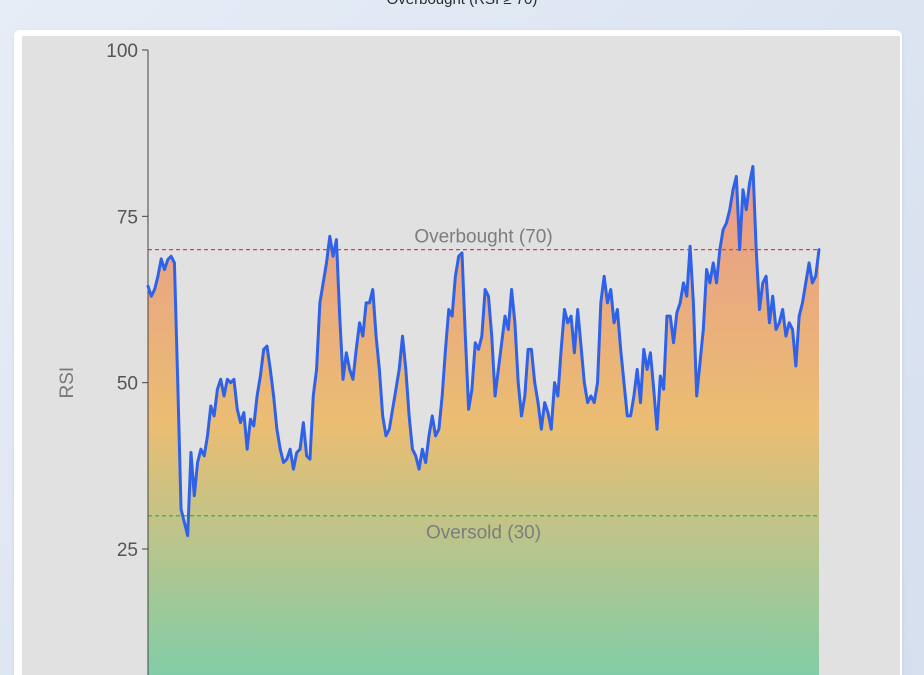 This screenshot has width=924, height=675. What do you see at coordinates (483, 533) in the screenshot?
I see `oversold-label: Oversold (30)` at bounding box center [483, 533].